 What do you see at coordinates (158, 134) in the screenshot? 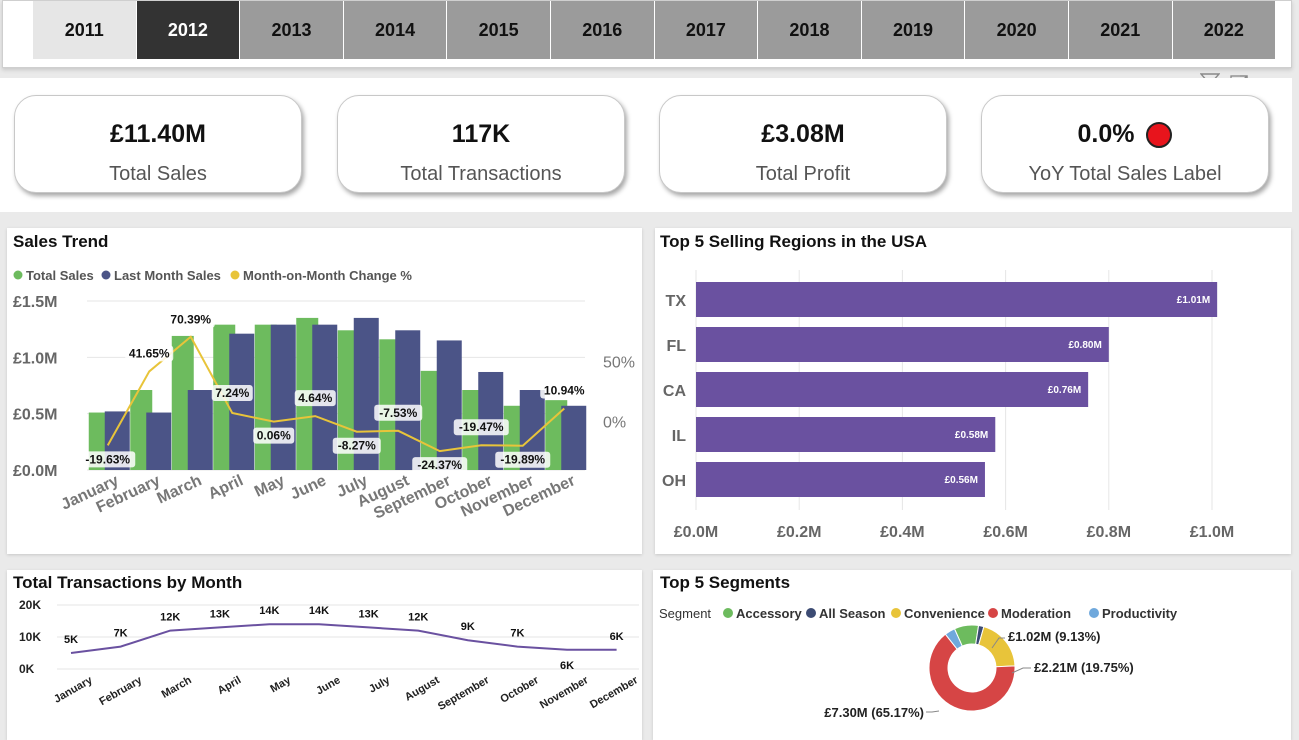
I see `kpi-value: £11.40M` at bounding box center [158, 134].